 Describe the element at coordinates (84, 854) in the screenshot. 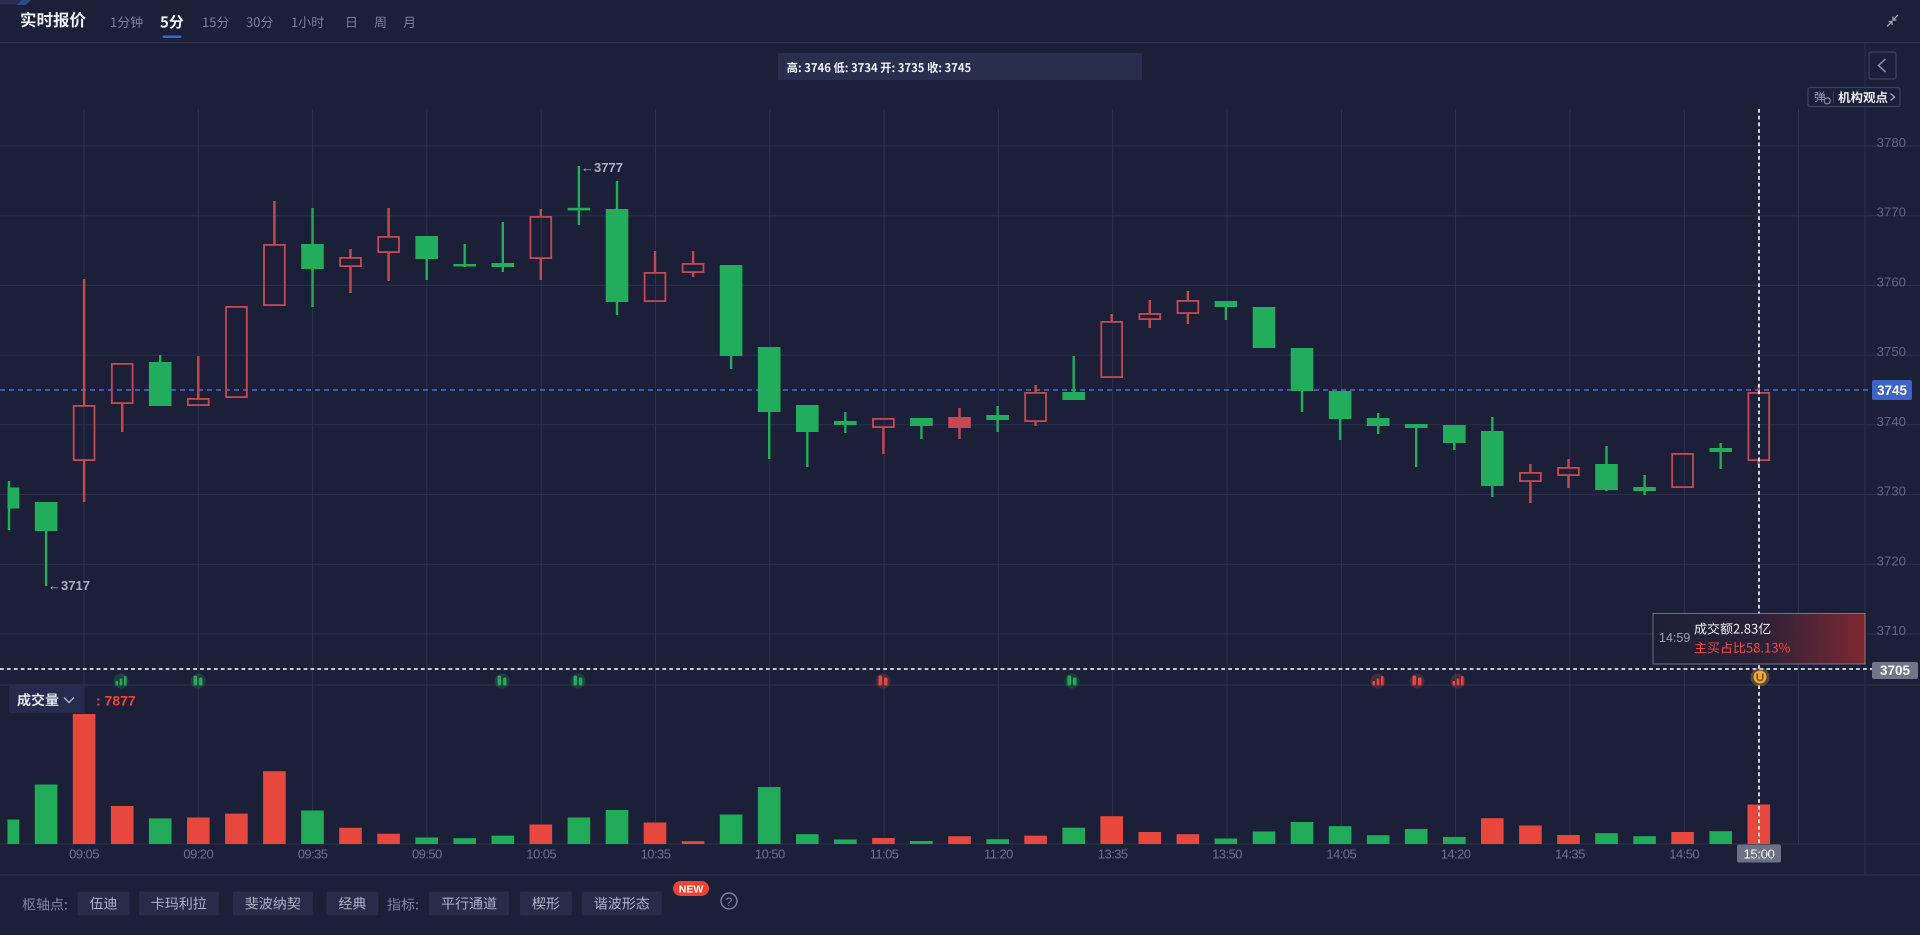

I see `svg-text: 09:05` at that location.